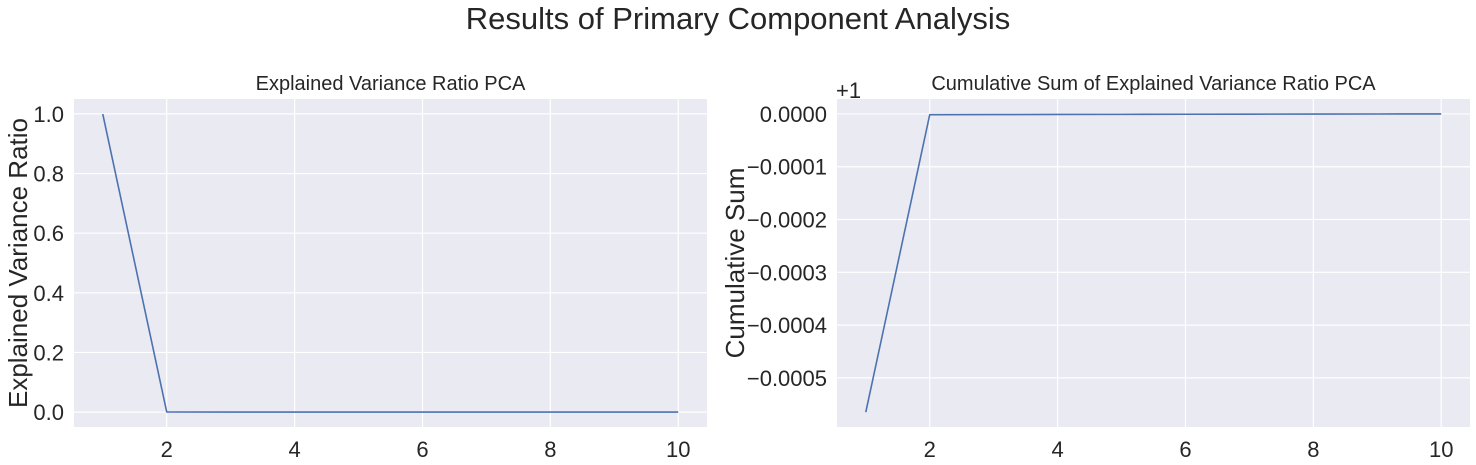 Image resolution: width=1476 pixels, height=465 pixels. What do you see at coordinates (738, 18) in the screenshot?
I see `figure-suptitle: Results of Primary Component Analysis` at bounding box center [738, 18].